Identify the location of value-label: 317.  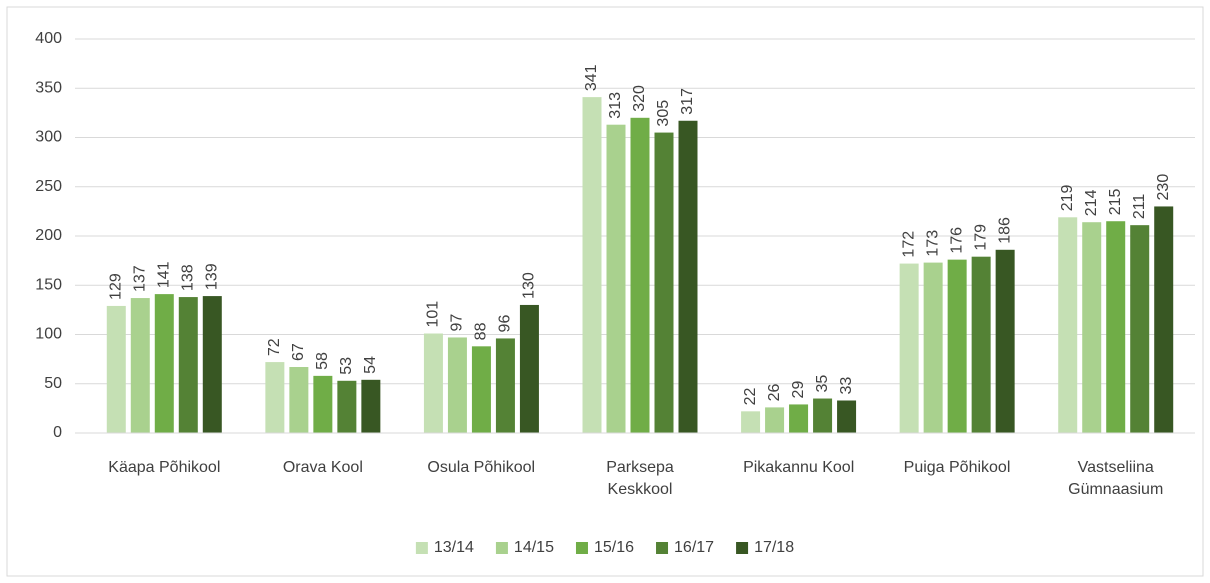
(687, 101).